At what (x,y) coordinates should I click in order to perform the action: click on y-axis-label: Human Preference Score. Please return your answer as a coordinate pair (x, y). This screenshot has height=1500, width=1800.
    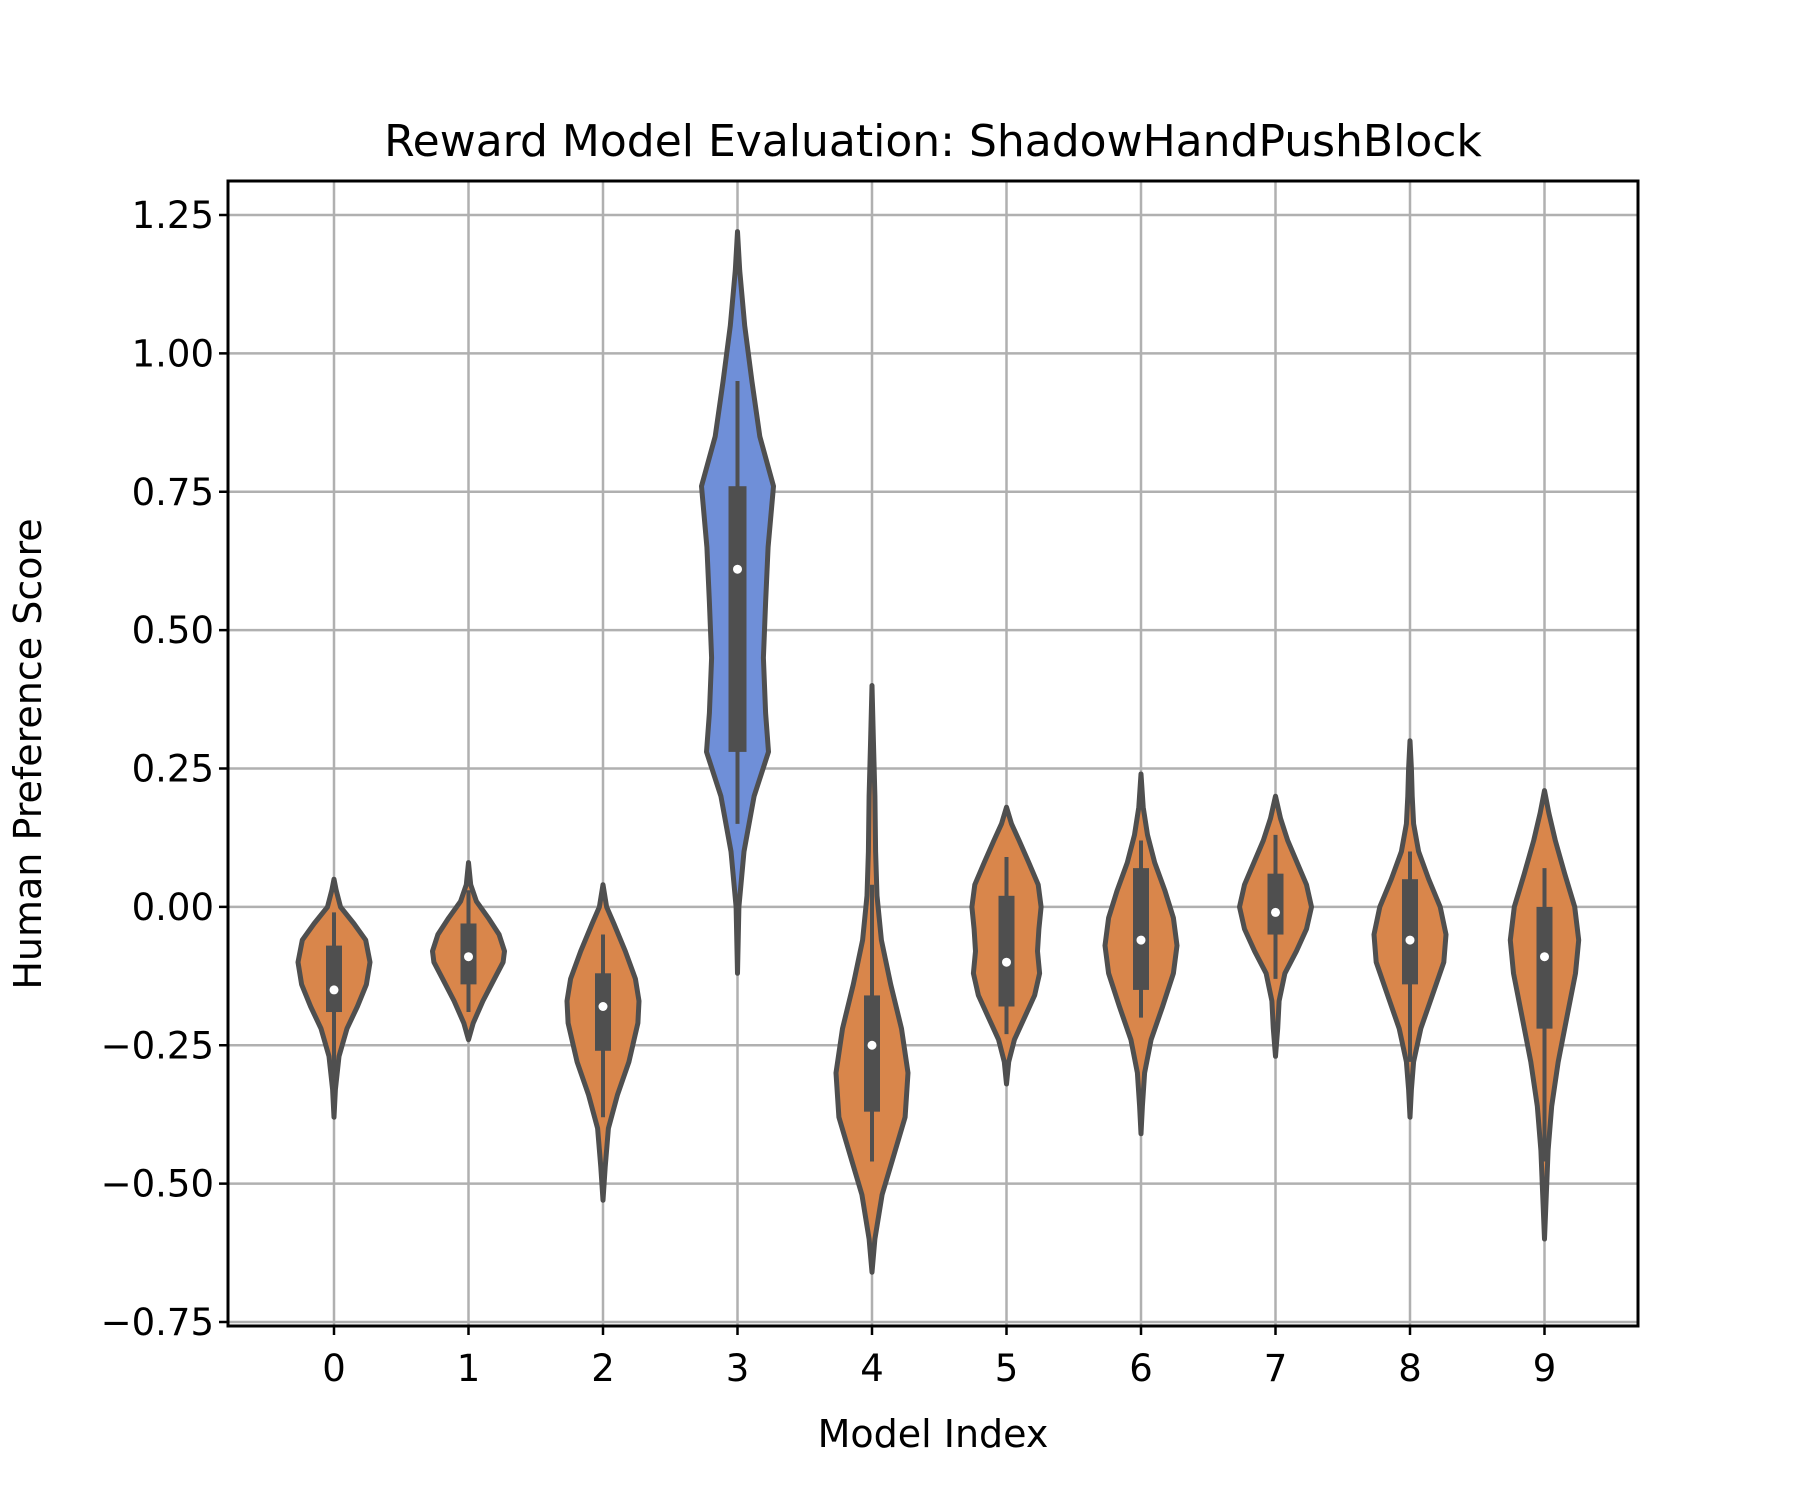
    Looking at the image, I should click on (28, 753).